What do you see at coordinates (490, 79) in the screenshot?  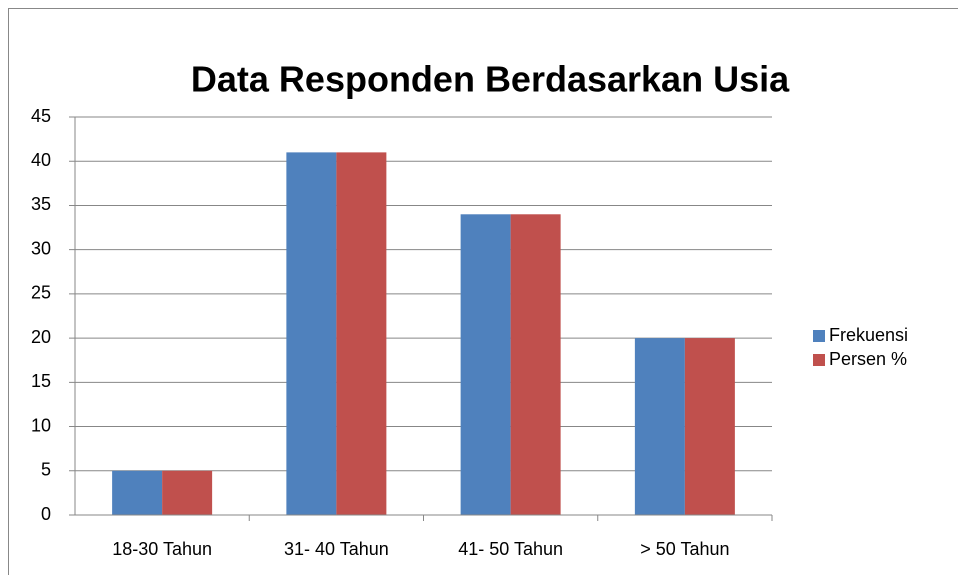 I see `chart-title: Data Responden Berdasarkan Usia` at bounding box center [490, 79].